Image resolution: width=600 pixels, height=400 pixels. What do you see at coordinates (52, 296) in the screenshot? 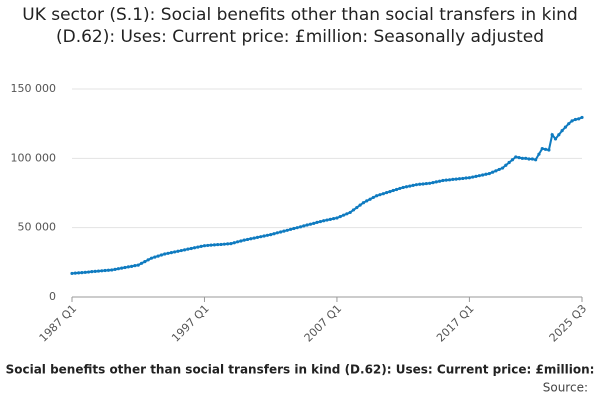
I see `y-tick-label: 0` at bounding box center [52, 296].